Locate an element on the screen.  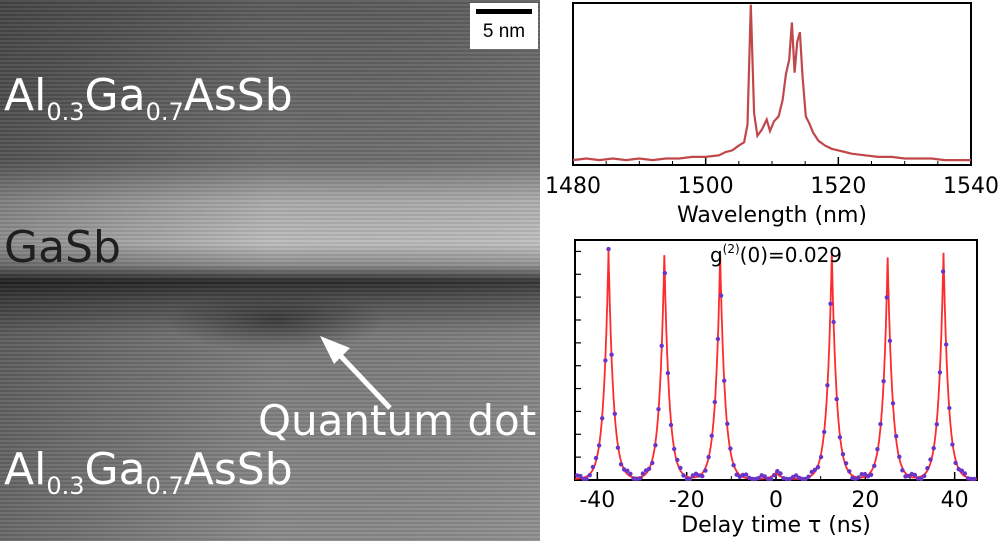
bottom-layer-label: Al0.3Ga0.7AsSb is located at coordinates (148, 472).